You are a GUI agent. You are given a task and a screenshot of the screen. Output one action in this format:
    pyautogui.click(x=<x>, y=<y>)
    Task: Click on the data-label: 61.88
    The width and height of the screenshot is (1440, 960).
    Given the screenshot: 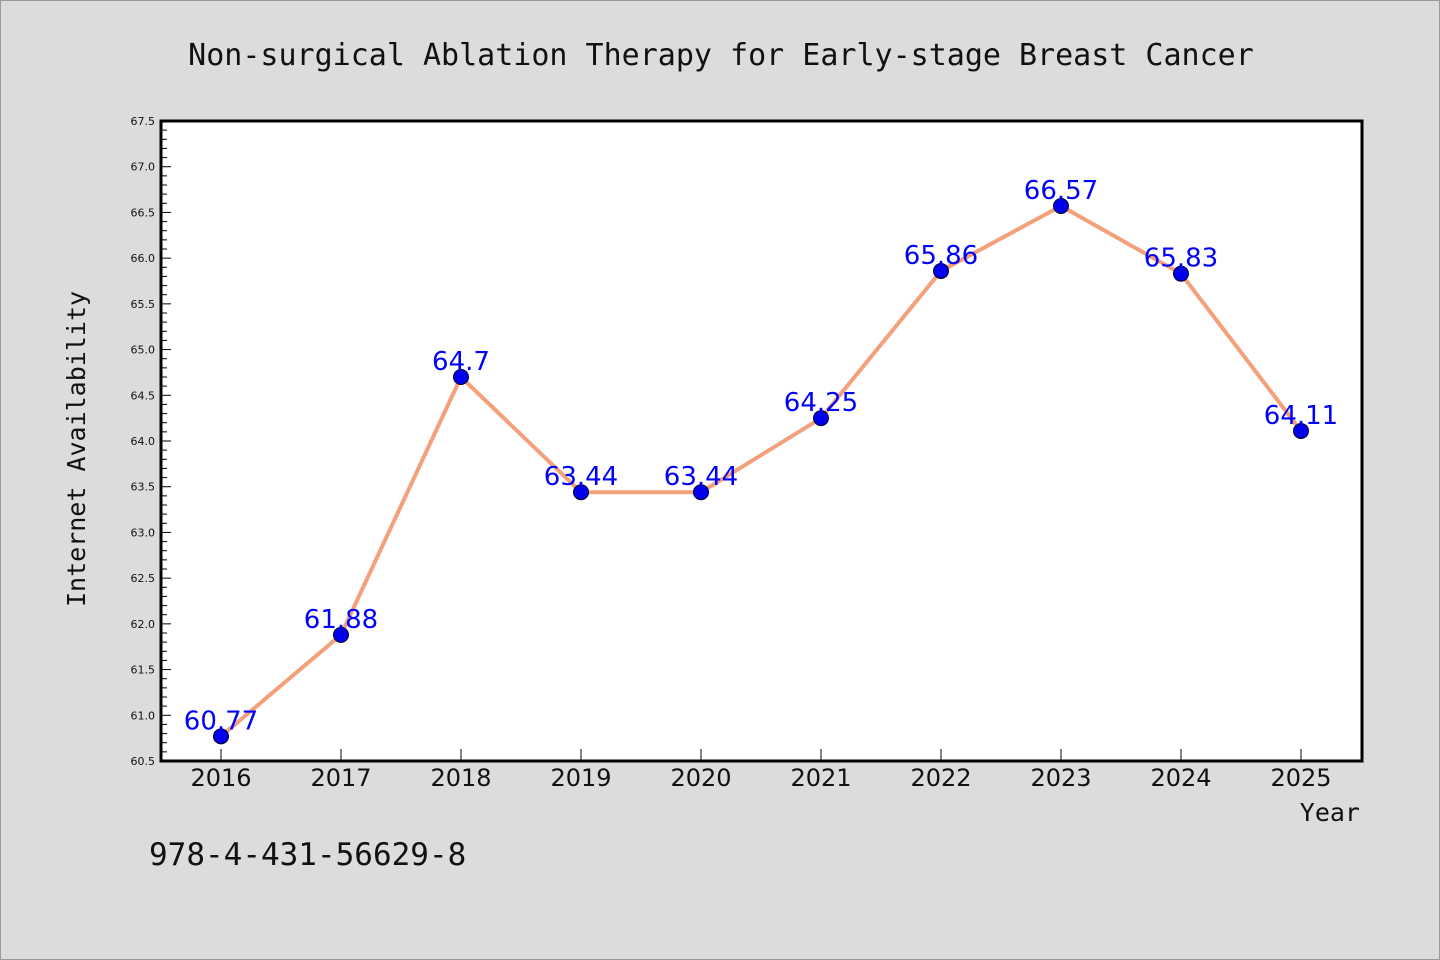 What is the action you would take?
    pyautogui.click(x=341, y=620)
    